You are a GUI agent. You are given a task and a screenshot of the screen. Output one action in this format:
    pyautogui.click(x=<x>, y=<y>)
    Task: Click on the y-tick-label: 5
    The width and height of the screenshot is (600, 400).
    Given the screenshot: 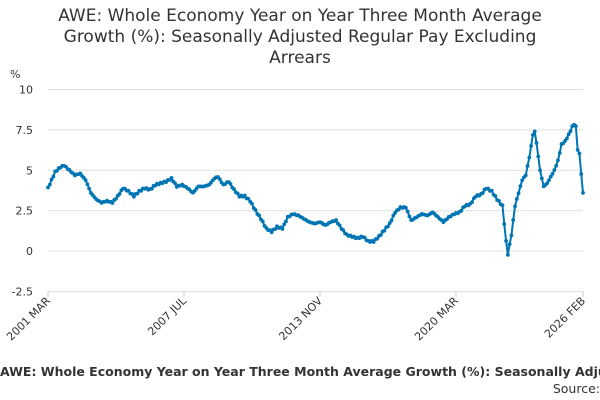 What is the action you would take?
    pyautogui.click(x=29, y=170)
    